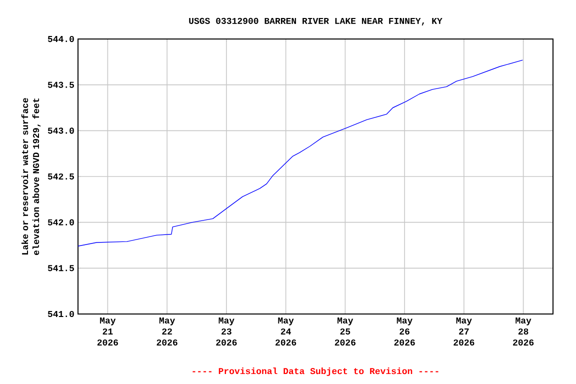 The width and height of the screenshot is (576, 384). Describe the element at coordinates (226, 332) in the screenshot. I see `x-tick-label: May 23 2026` at that location.